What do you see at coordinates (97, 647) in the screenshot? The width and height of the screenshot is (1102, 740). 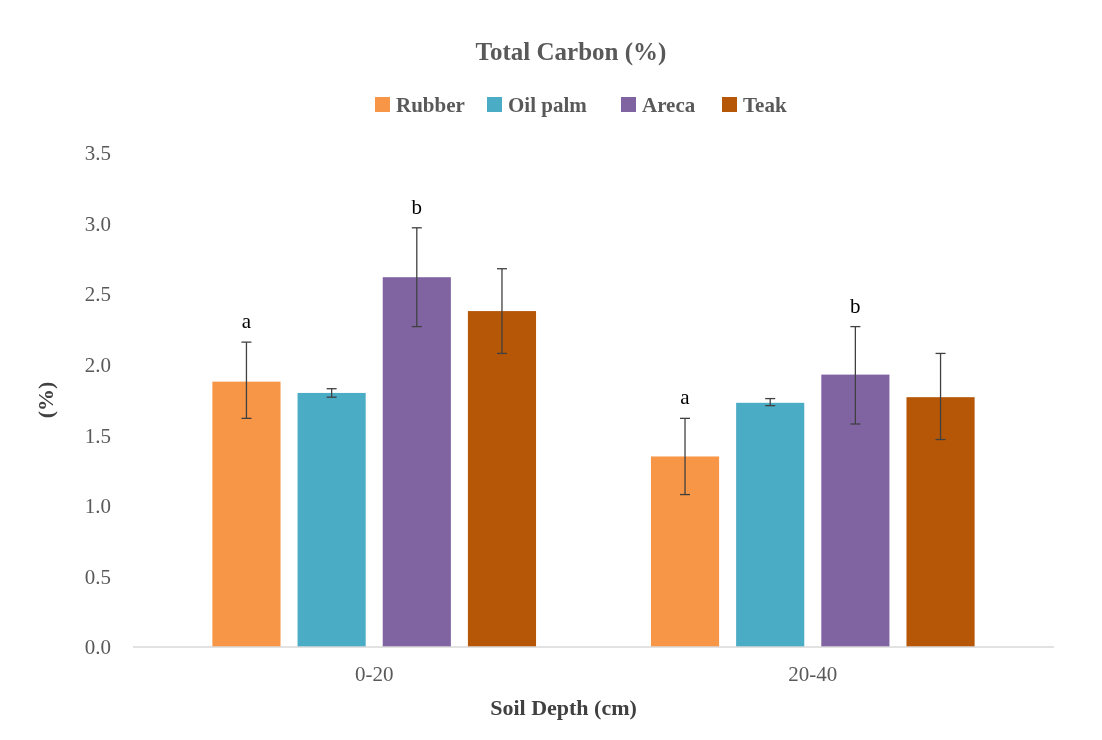 I see `y-tick-label: 0.0` at bounding box center [97, 647].